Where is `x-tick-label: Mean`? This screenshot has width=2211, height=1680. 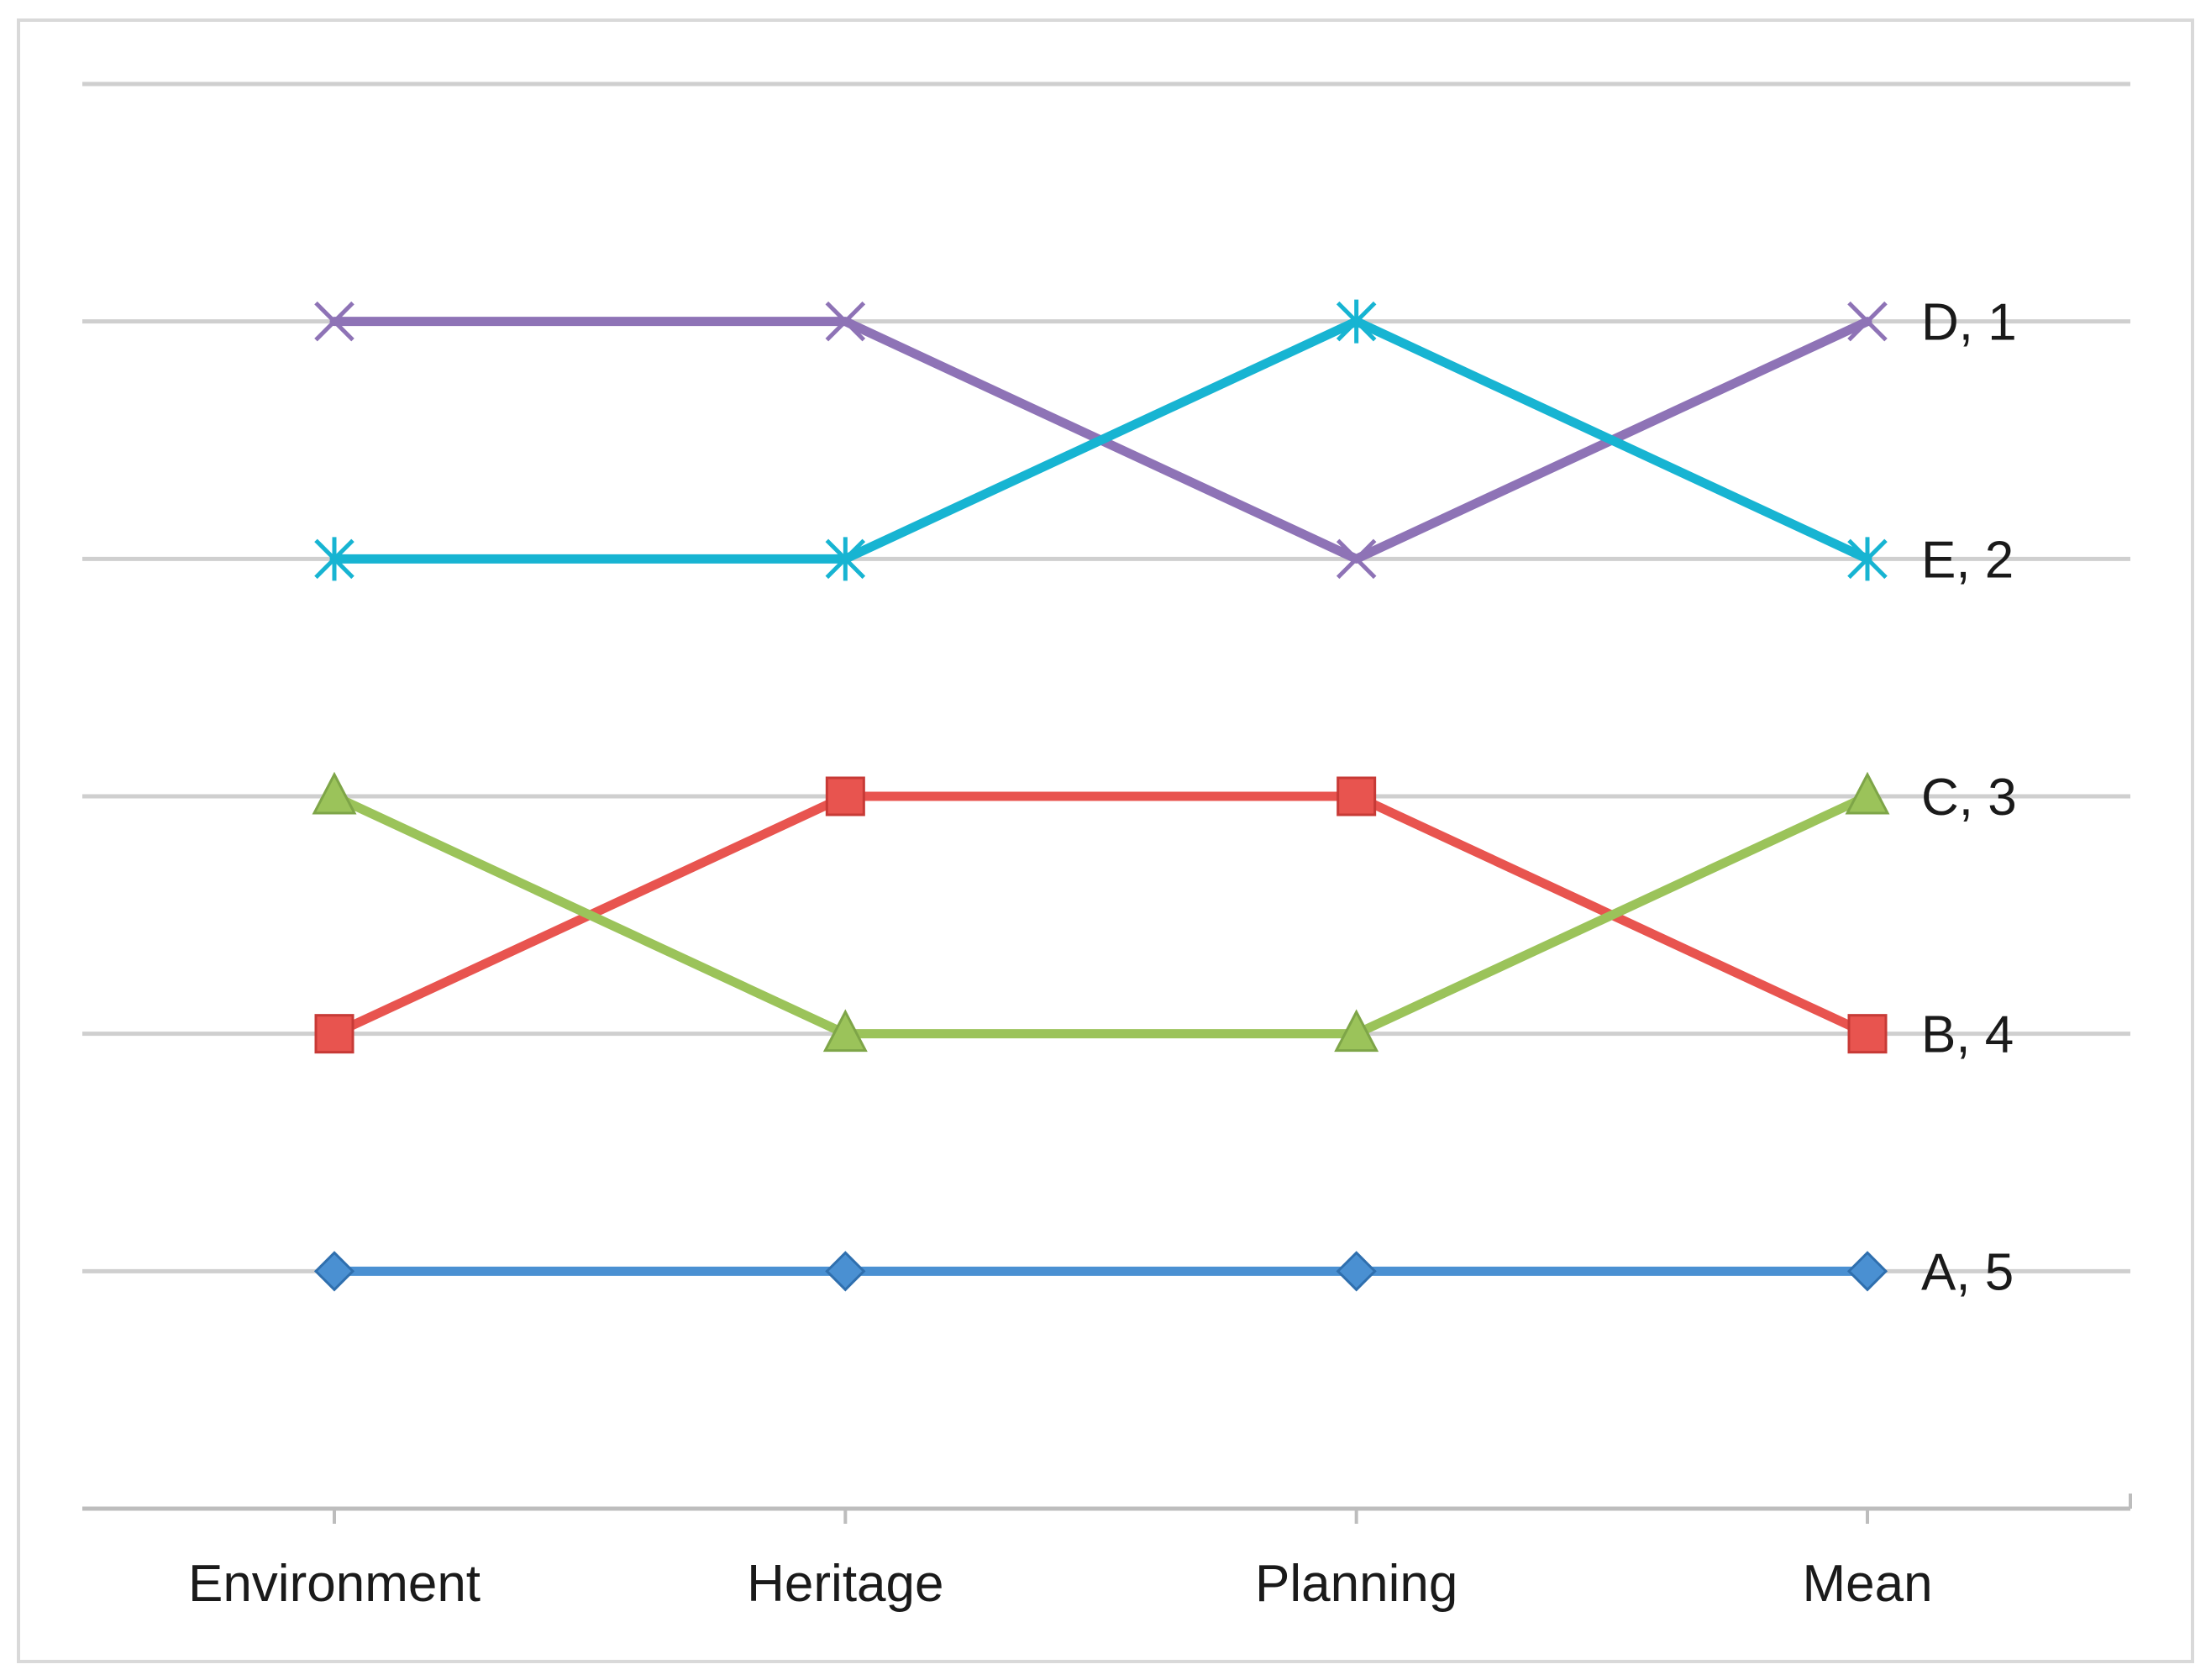
x-tick-label: Mean is located at coordinates (1867, 1584).